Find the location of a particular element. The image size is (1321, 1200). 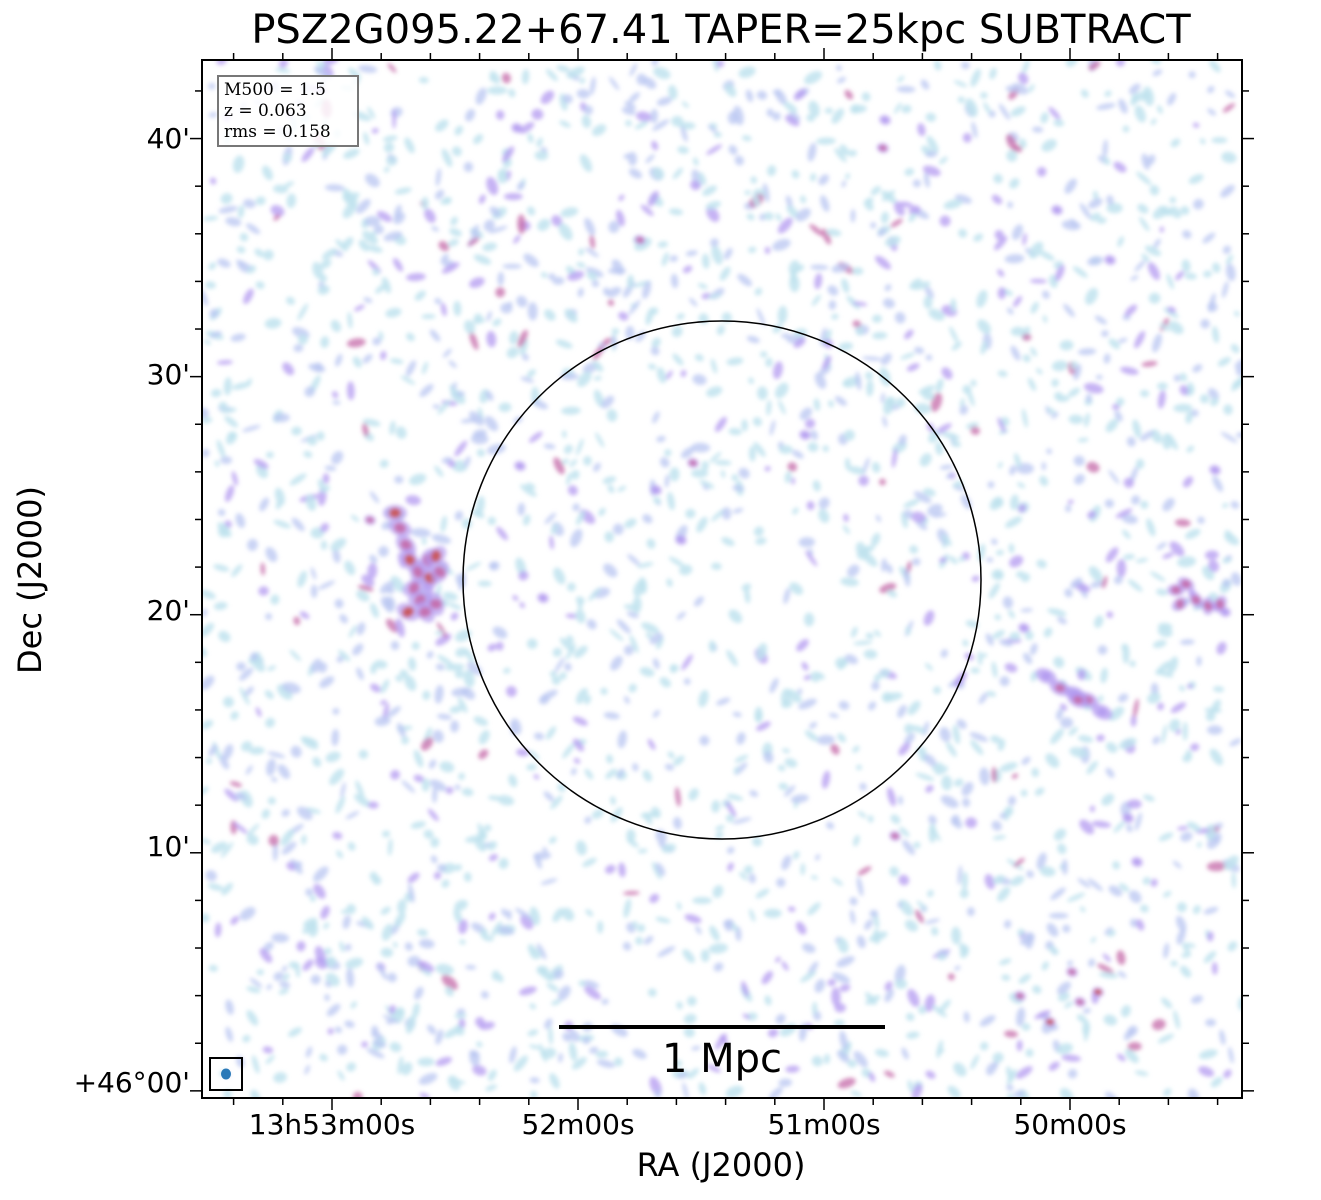

info-box: M500 = 1.5 z = 0.063 rms = 0.158 is located at coordinates (288, 111).